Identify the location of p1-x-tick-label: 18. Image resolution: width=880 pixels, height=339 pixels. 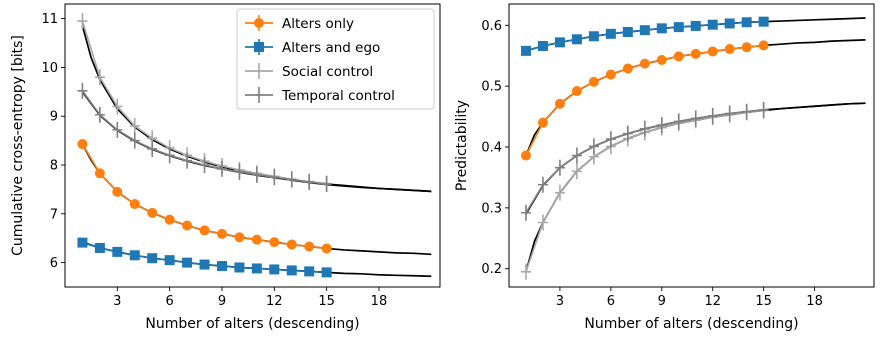
(814, 301).